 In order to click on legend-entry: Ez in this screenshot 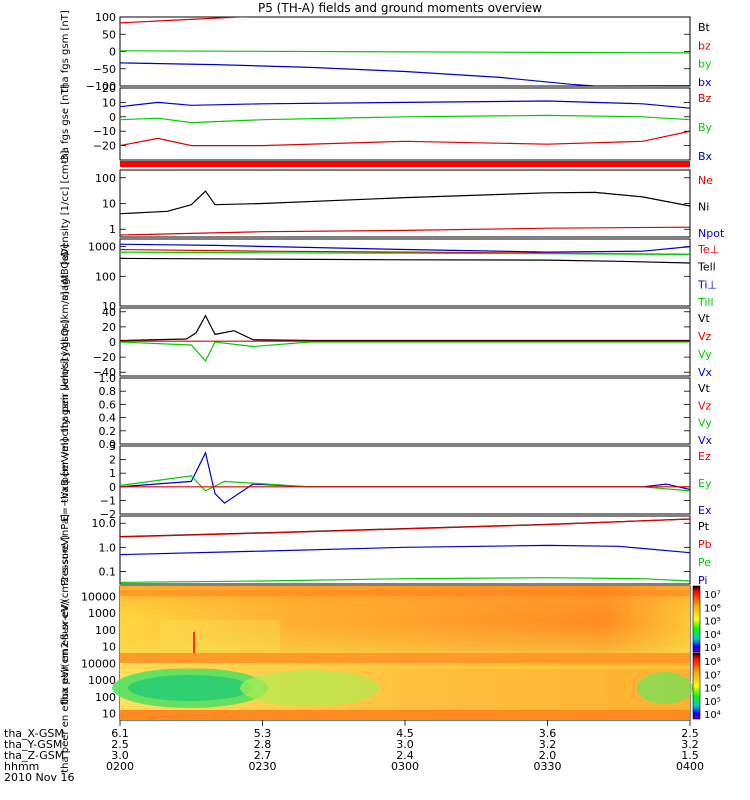, I will do `click(704, 456)`.